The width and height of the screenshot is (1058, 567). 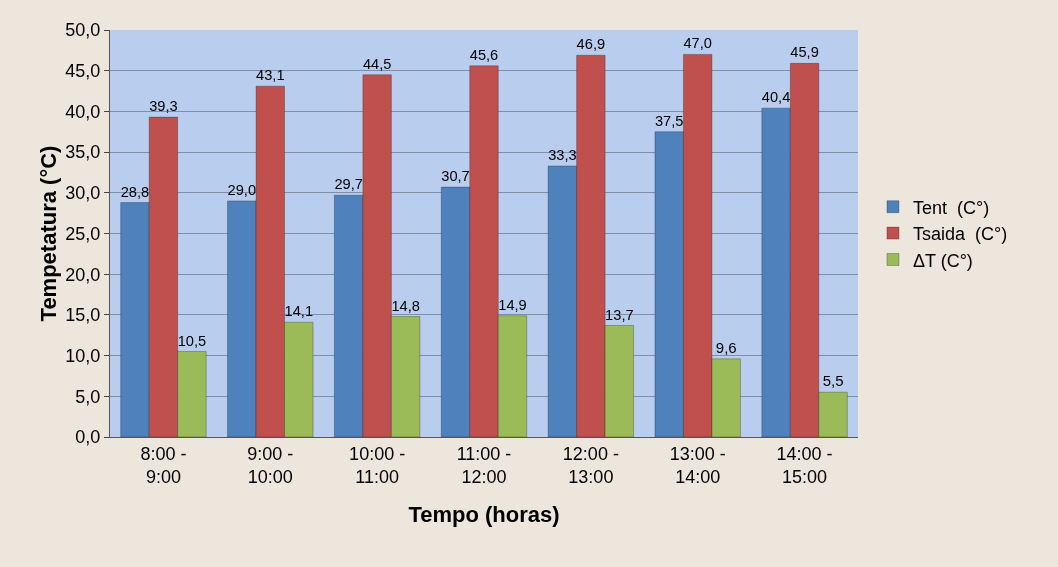 What do you see at coordinates (484, 465) in the screenshot?
I see `x-tick-label: 11:00 - 12:00` at bounding box center [484, 465].